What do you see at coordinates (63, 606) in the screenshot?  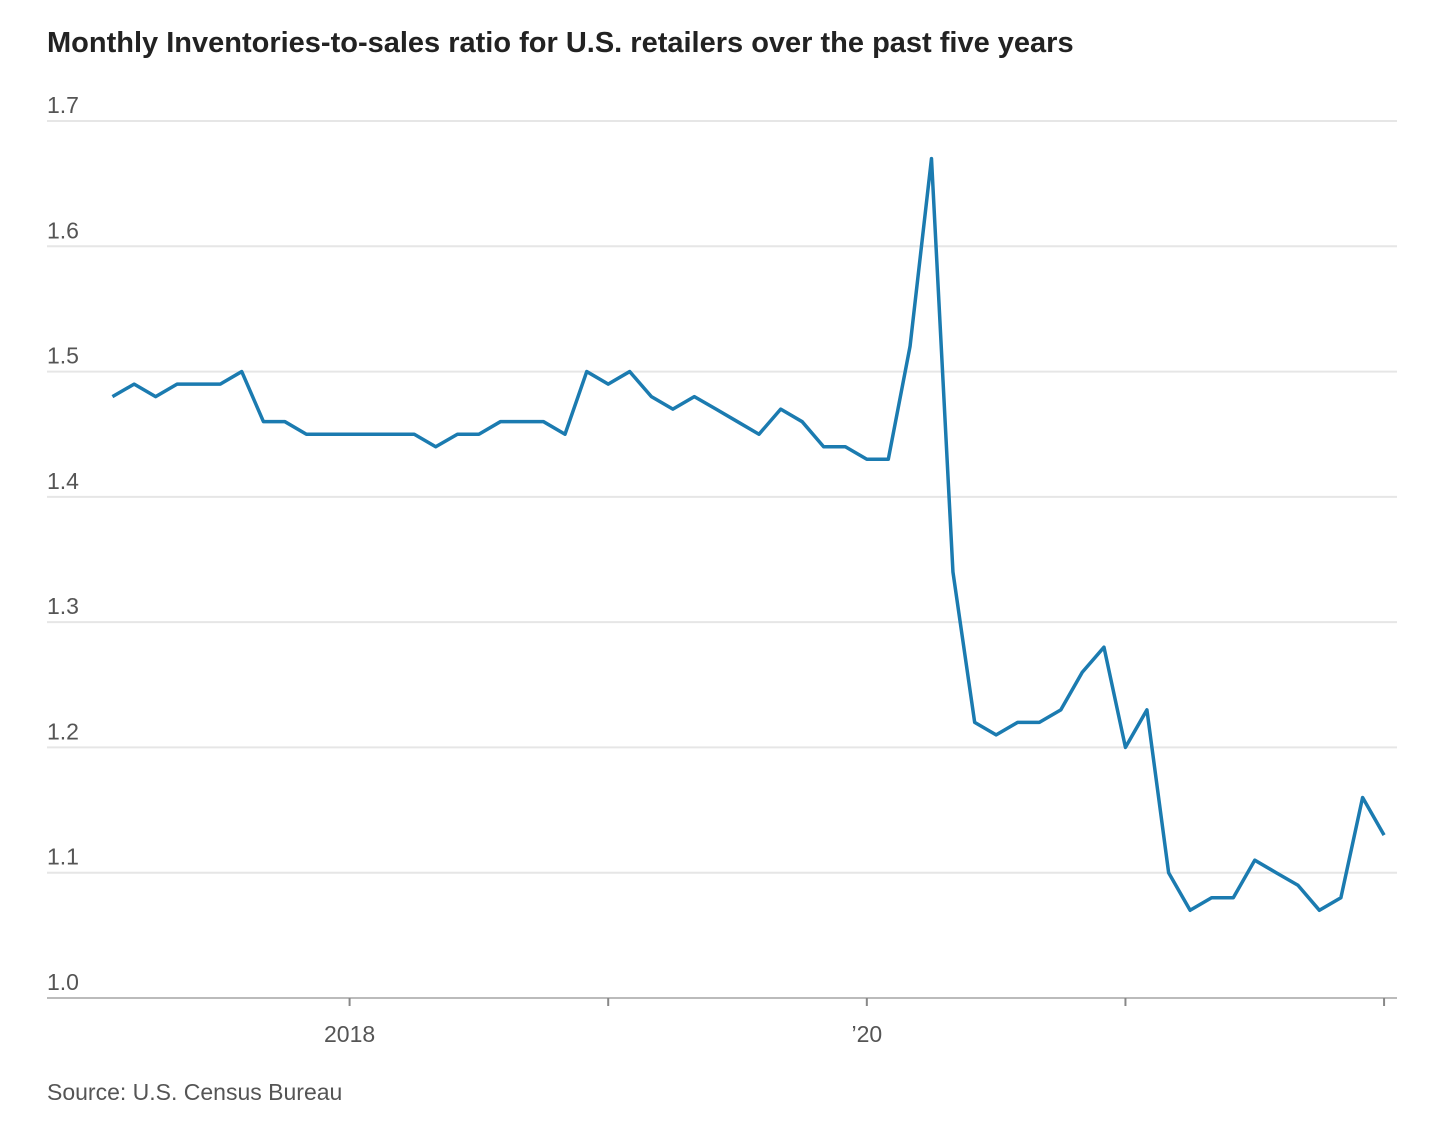 I see `y-tick-label: 1.3` at bounding box center [63, 606].